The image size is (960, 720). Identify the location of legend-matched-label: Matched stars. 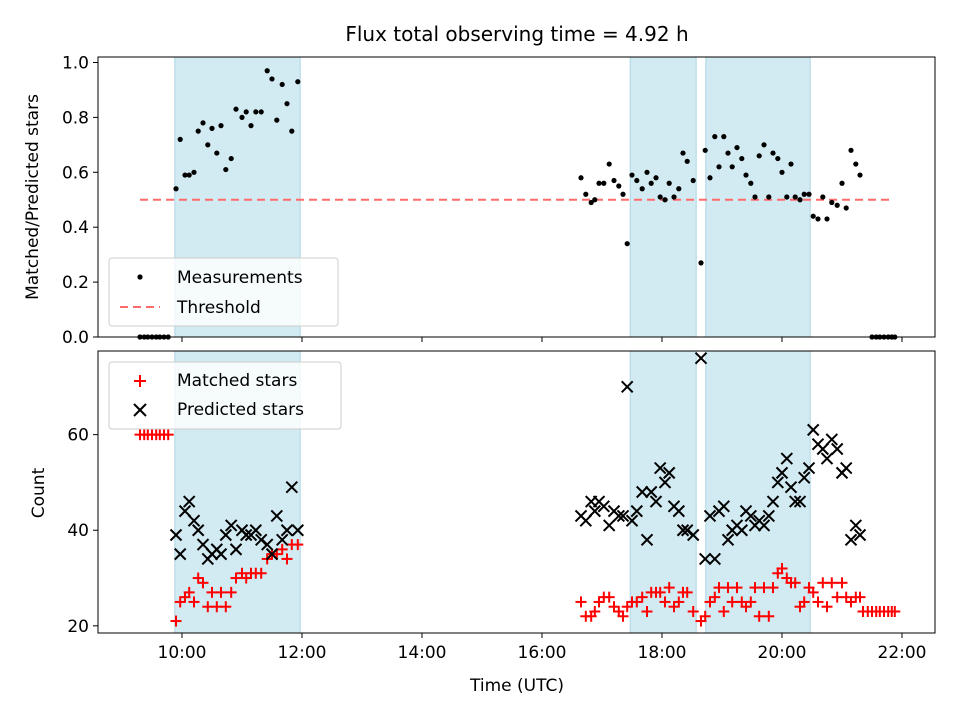
(237, 381).